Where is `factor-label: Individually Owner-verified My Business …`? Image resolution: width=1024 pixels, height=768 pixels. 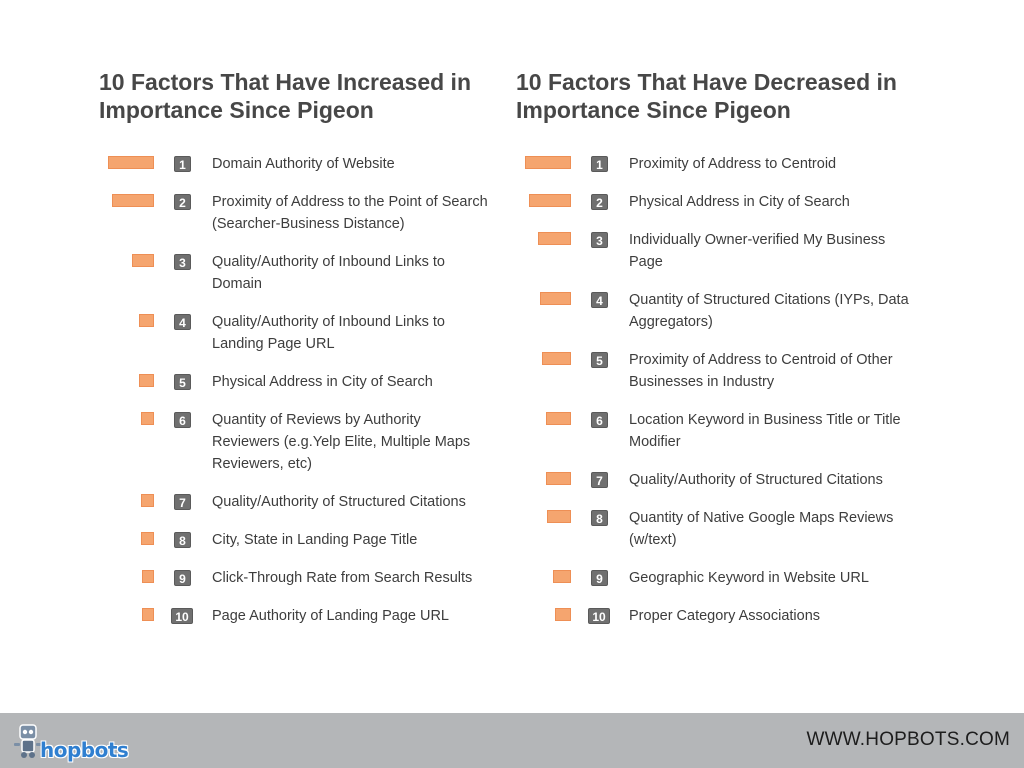 factor-label: Individually Owner-verified My Business … is located at coordinates (757, 251).